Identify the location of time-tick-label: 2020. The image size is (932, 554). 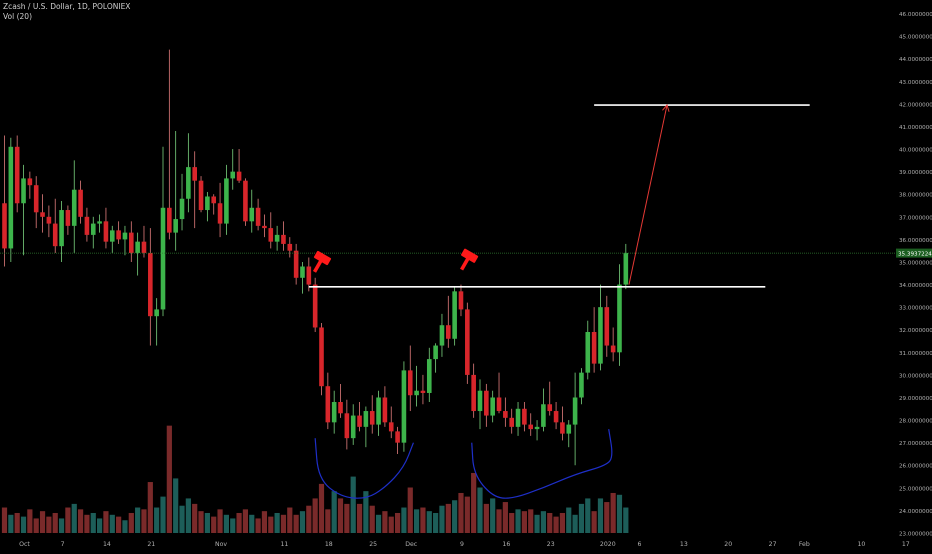
(608, 544).